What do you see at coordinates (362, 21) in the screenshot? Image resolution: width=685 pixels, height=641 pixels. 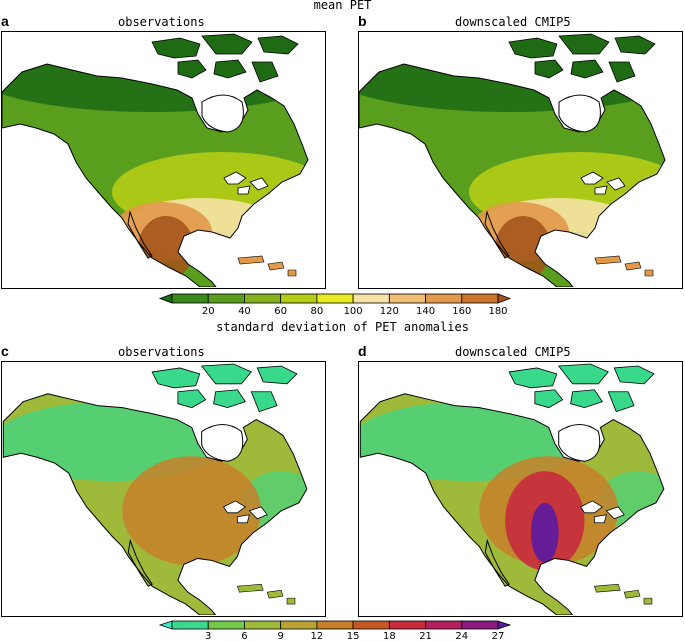 I see `panel-b-letter: b` at bounding box center [362, 21].